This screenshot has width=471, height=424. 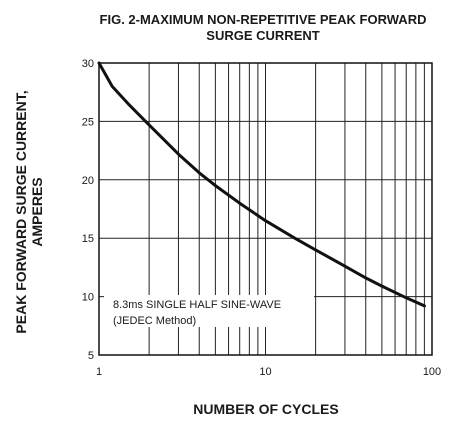 I want to click on y-tick-label: 20, so click(x=88, y=181).